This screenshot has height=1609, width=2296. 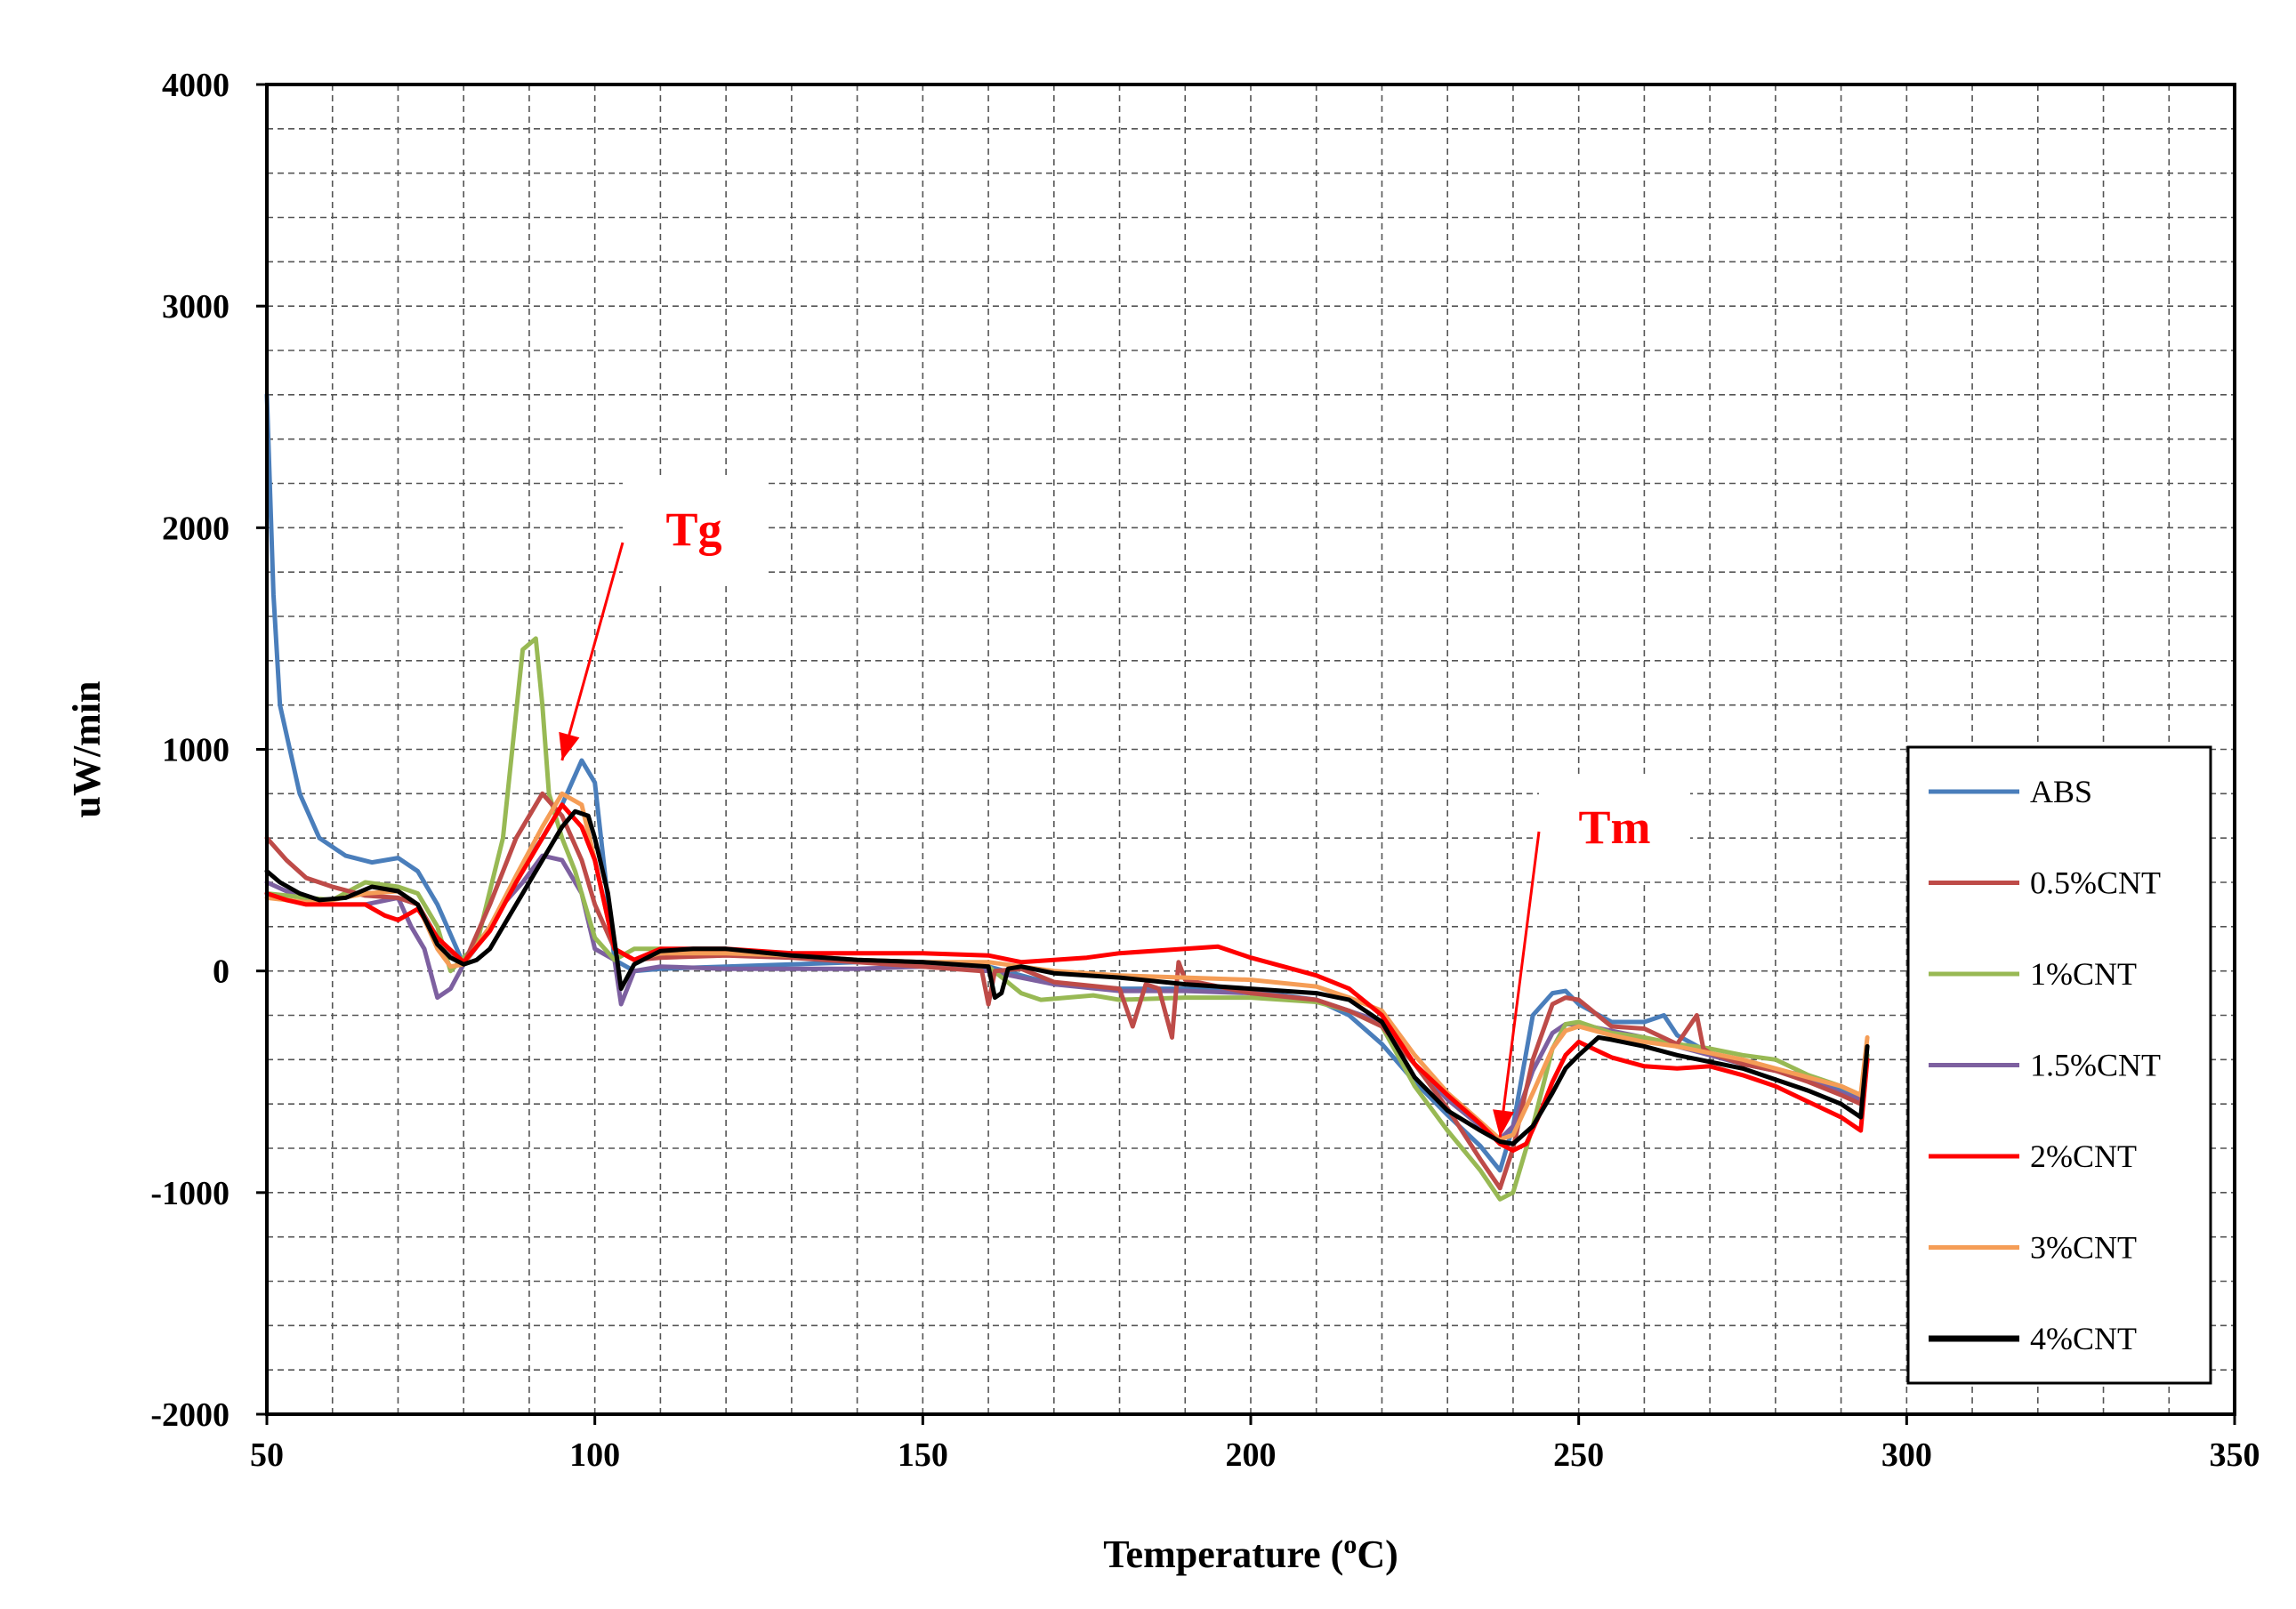 What do you see at coordinates (2083, 1248) in the screenshot?
I see `legend-label: 3%CNT` at bounding box center [2083, 1248].